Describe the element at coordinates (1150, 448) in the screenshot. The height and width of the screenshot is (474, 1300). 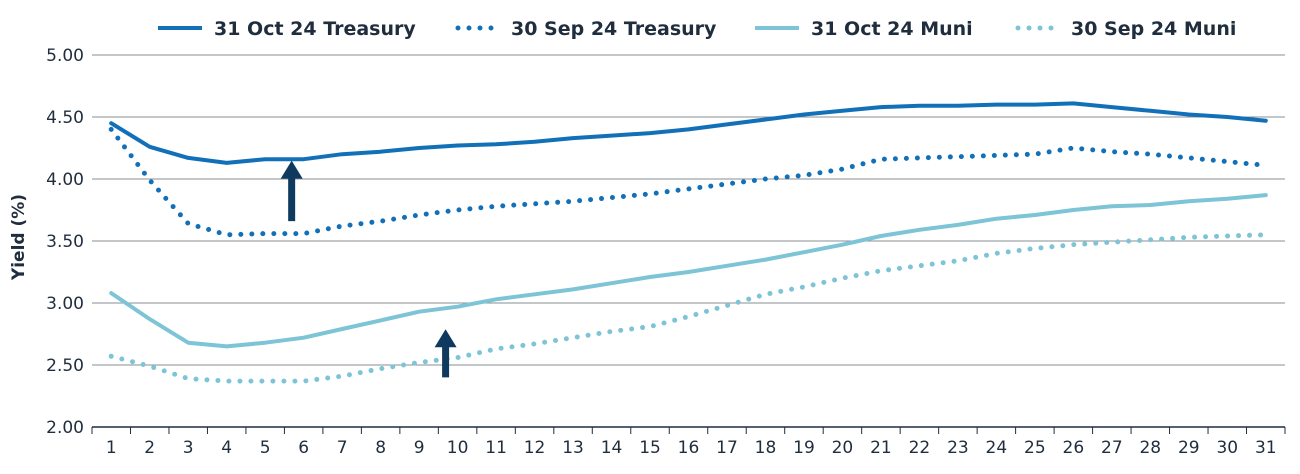
I see `x-tick-label: 28` at that location.